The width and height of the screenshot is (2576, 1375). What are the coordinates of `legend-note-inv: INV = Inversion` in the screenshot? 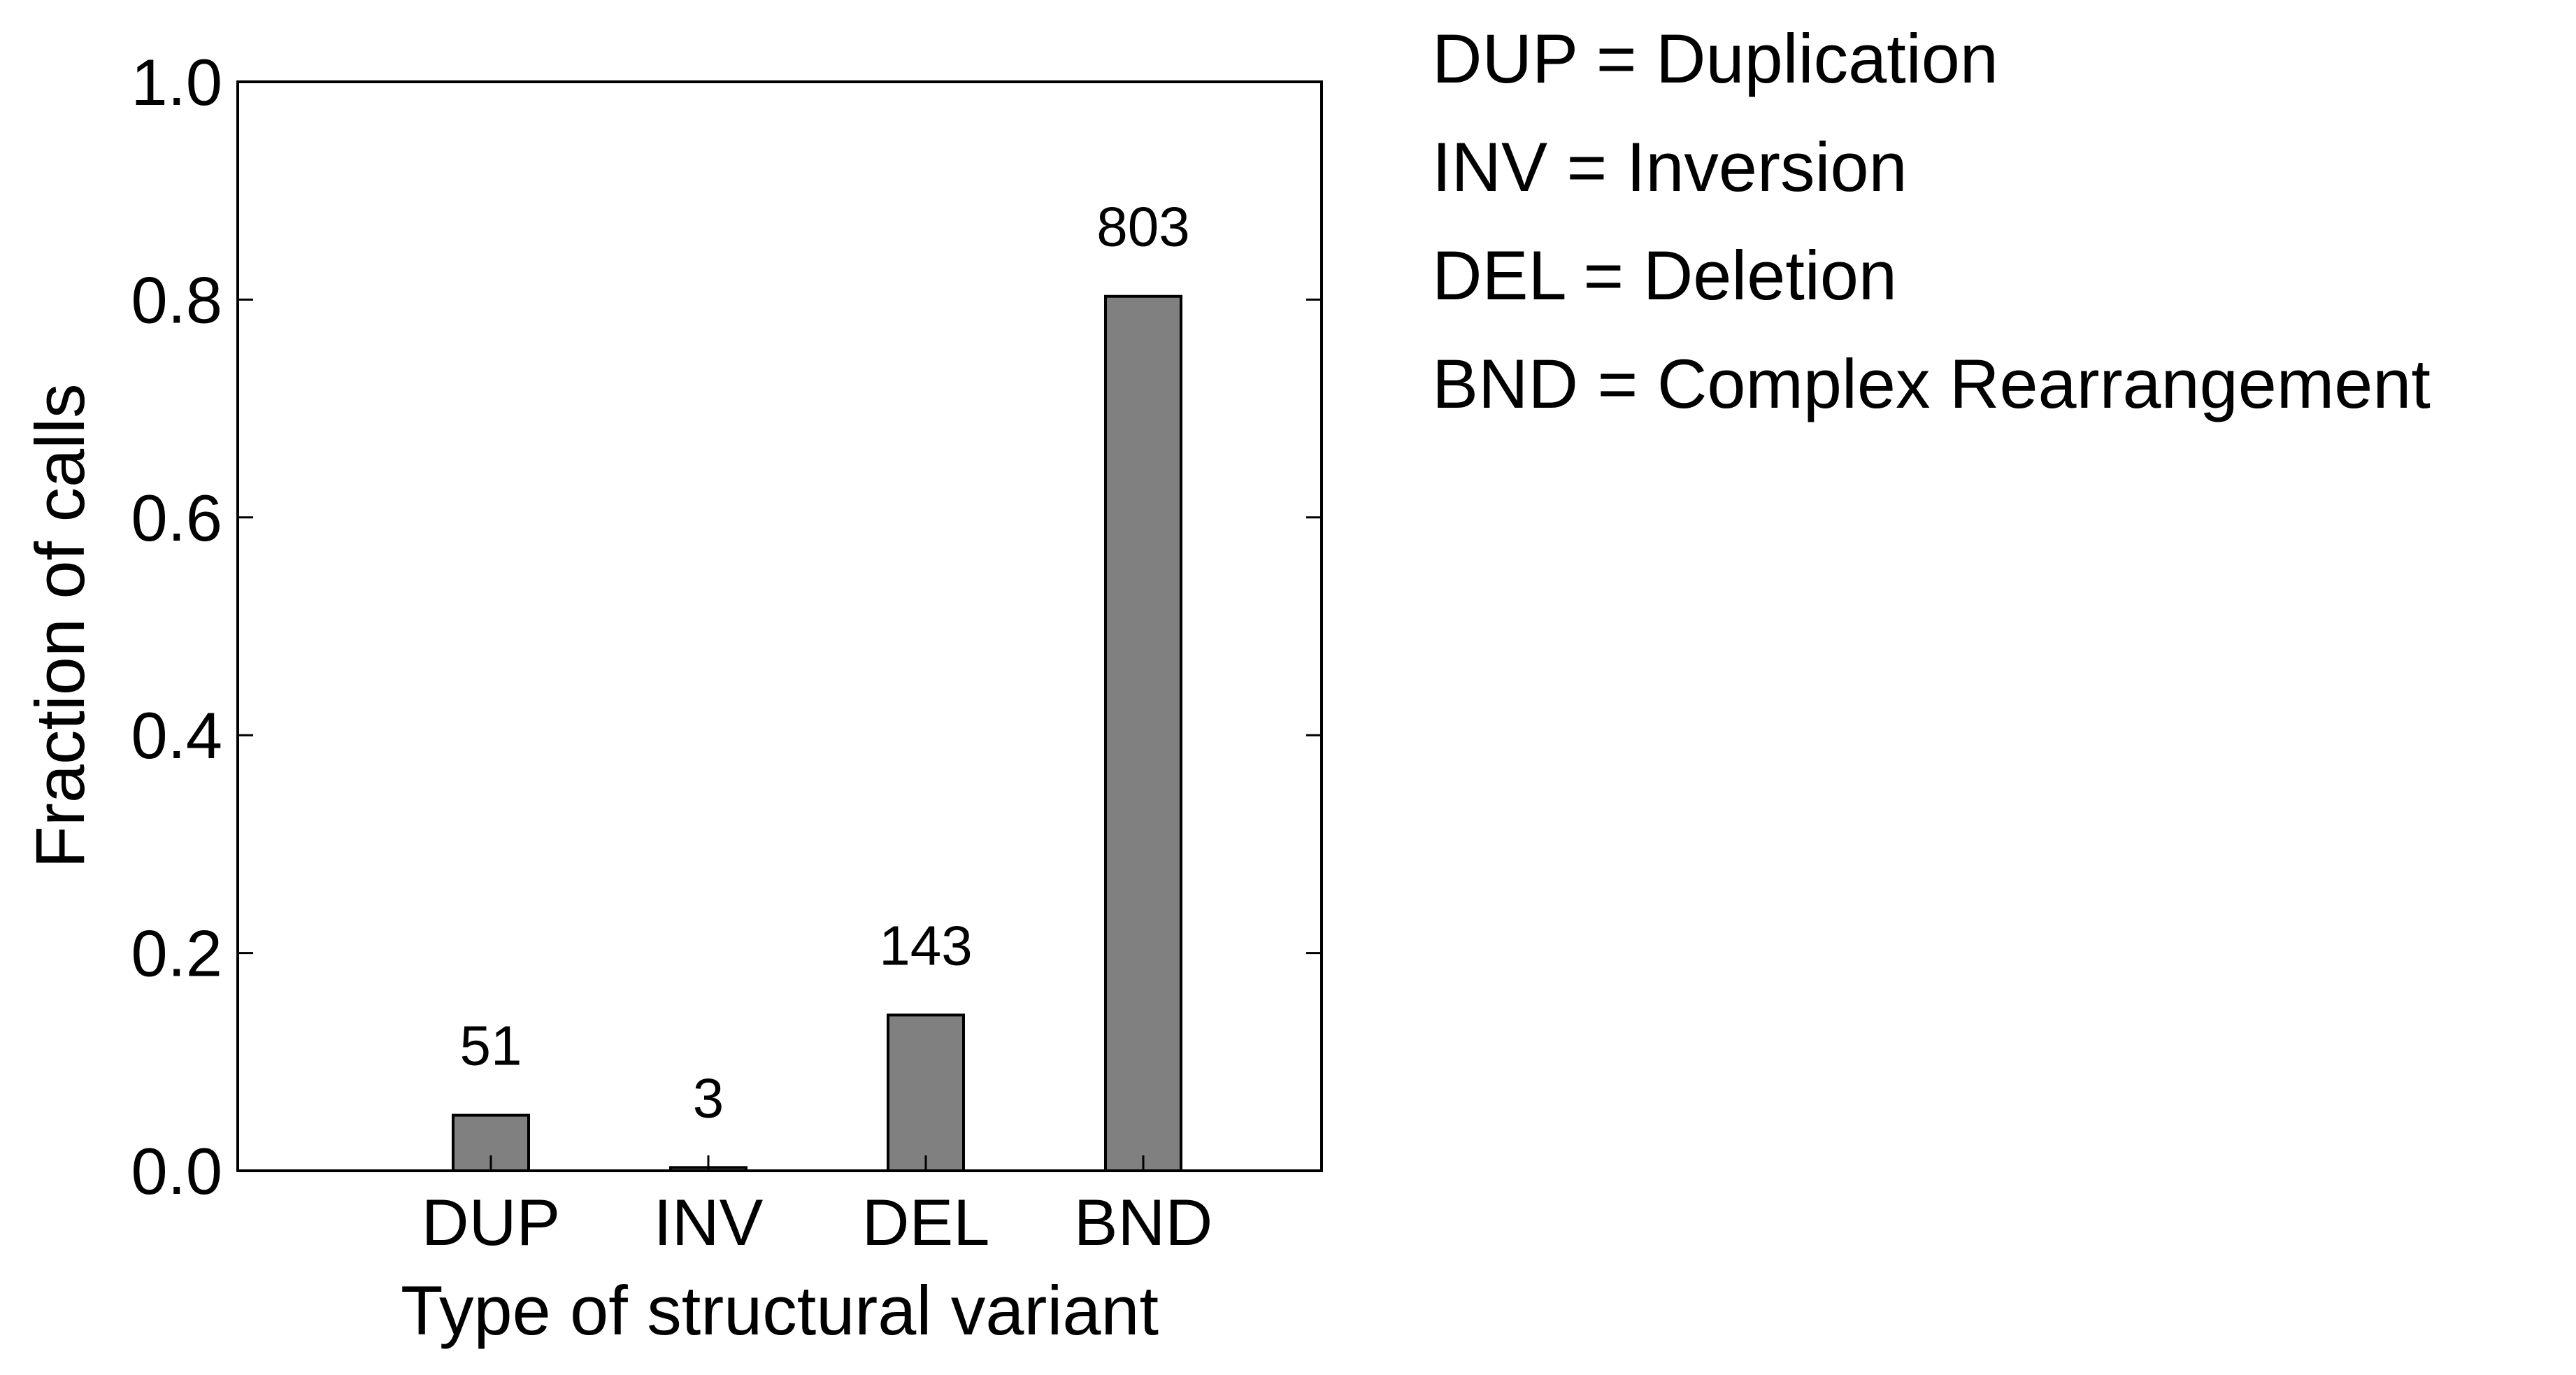 It's located at (1670, 167).